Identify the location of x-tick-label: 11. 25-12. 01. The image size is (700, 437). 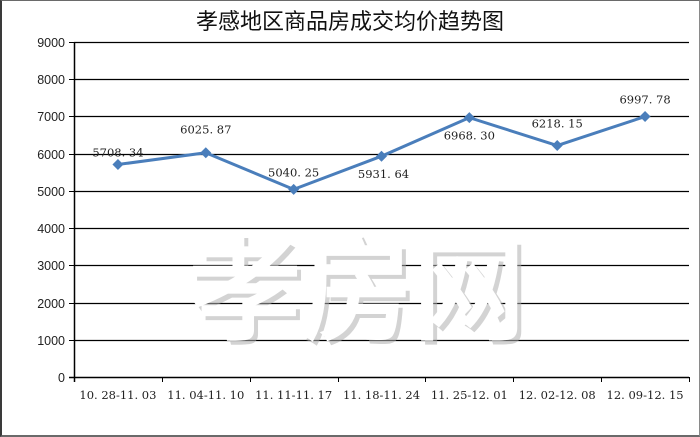
(469, 395).